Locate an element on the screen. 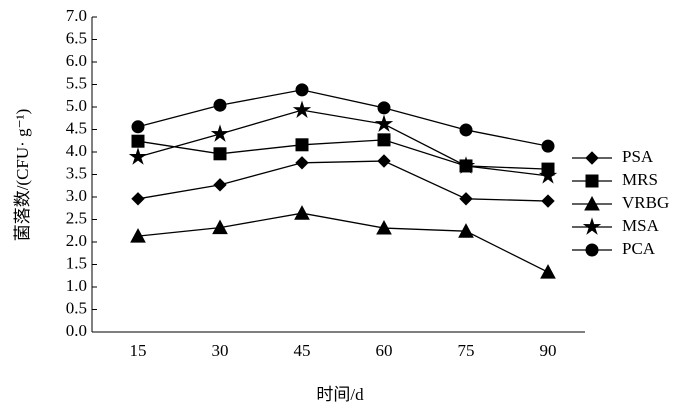 Image resolution: width=700 pixels, height=412 pixels. y-tick-label: 2.5 is located at coordinates (76, 217).